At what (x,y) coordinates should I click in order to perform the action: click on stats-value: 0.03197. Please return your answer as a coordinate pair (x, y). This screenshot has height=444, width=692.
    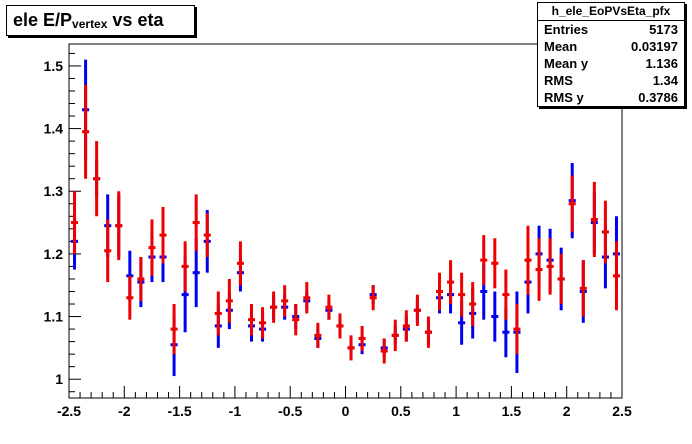
    Looking at the image, I should click on (654, 46).